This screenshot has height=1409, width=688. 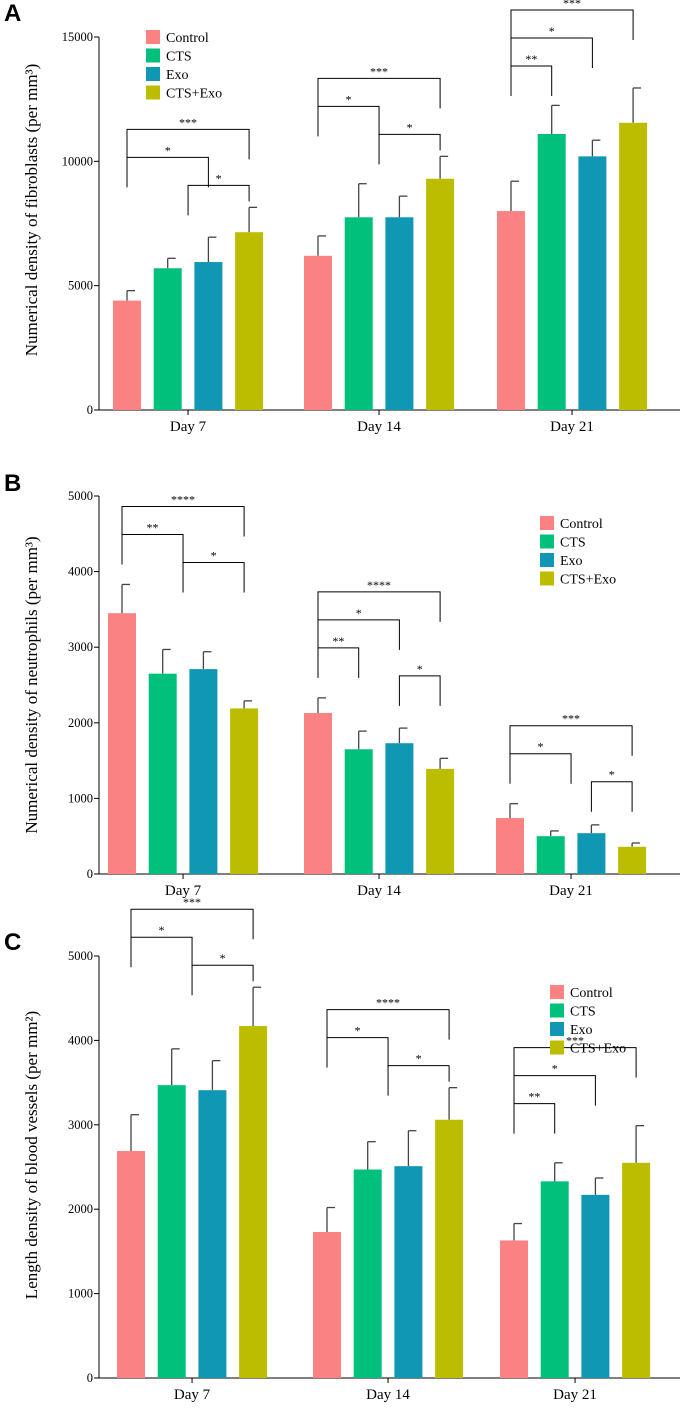 What do you see at coordinates (573, 543) in the screenshot?
I see `panel-b-legend-label: CTS` at bounding box center [573, 543].